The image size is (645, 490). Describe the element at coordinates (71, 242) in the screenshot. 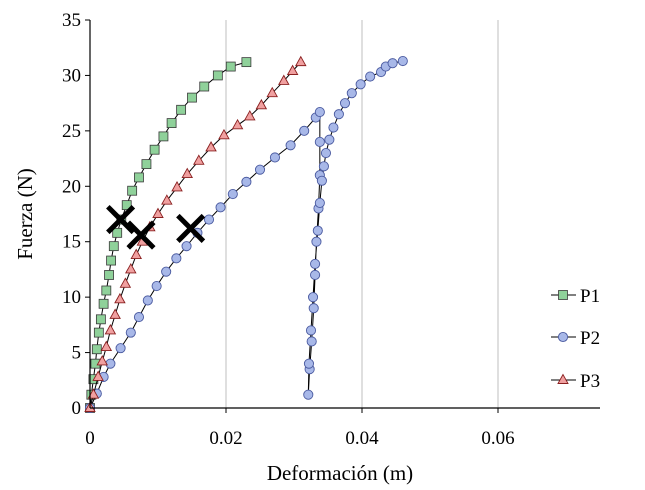

I see `y-tick-label: 15` at that location.